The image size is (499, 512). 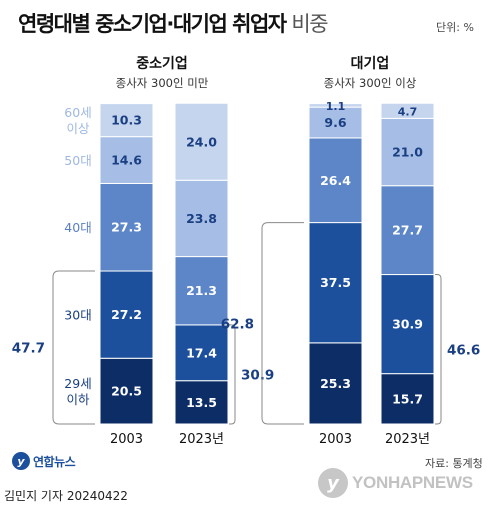 I want to click on age-group-label: 30대, so click(x=77, y=315).